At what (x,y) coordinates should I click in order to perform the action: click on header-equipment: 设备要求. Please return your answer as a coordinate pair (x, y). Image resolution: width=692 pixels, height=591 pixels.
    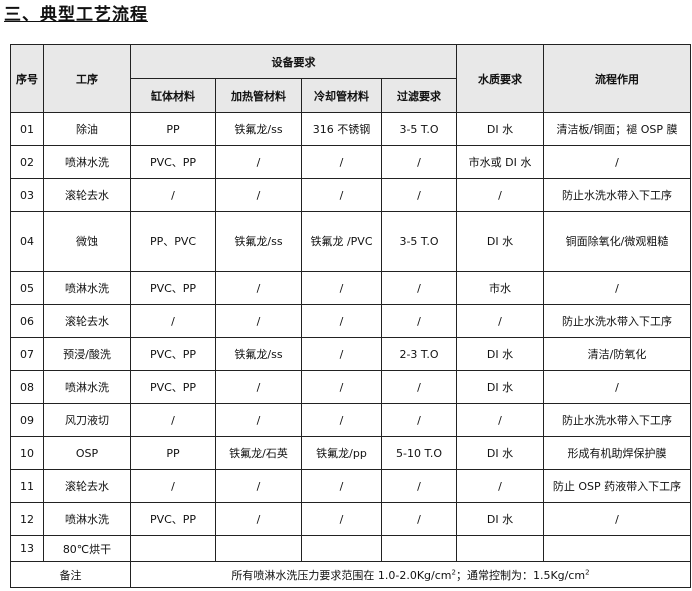
    Looking at the image, I should click on (293, 61).